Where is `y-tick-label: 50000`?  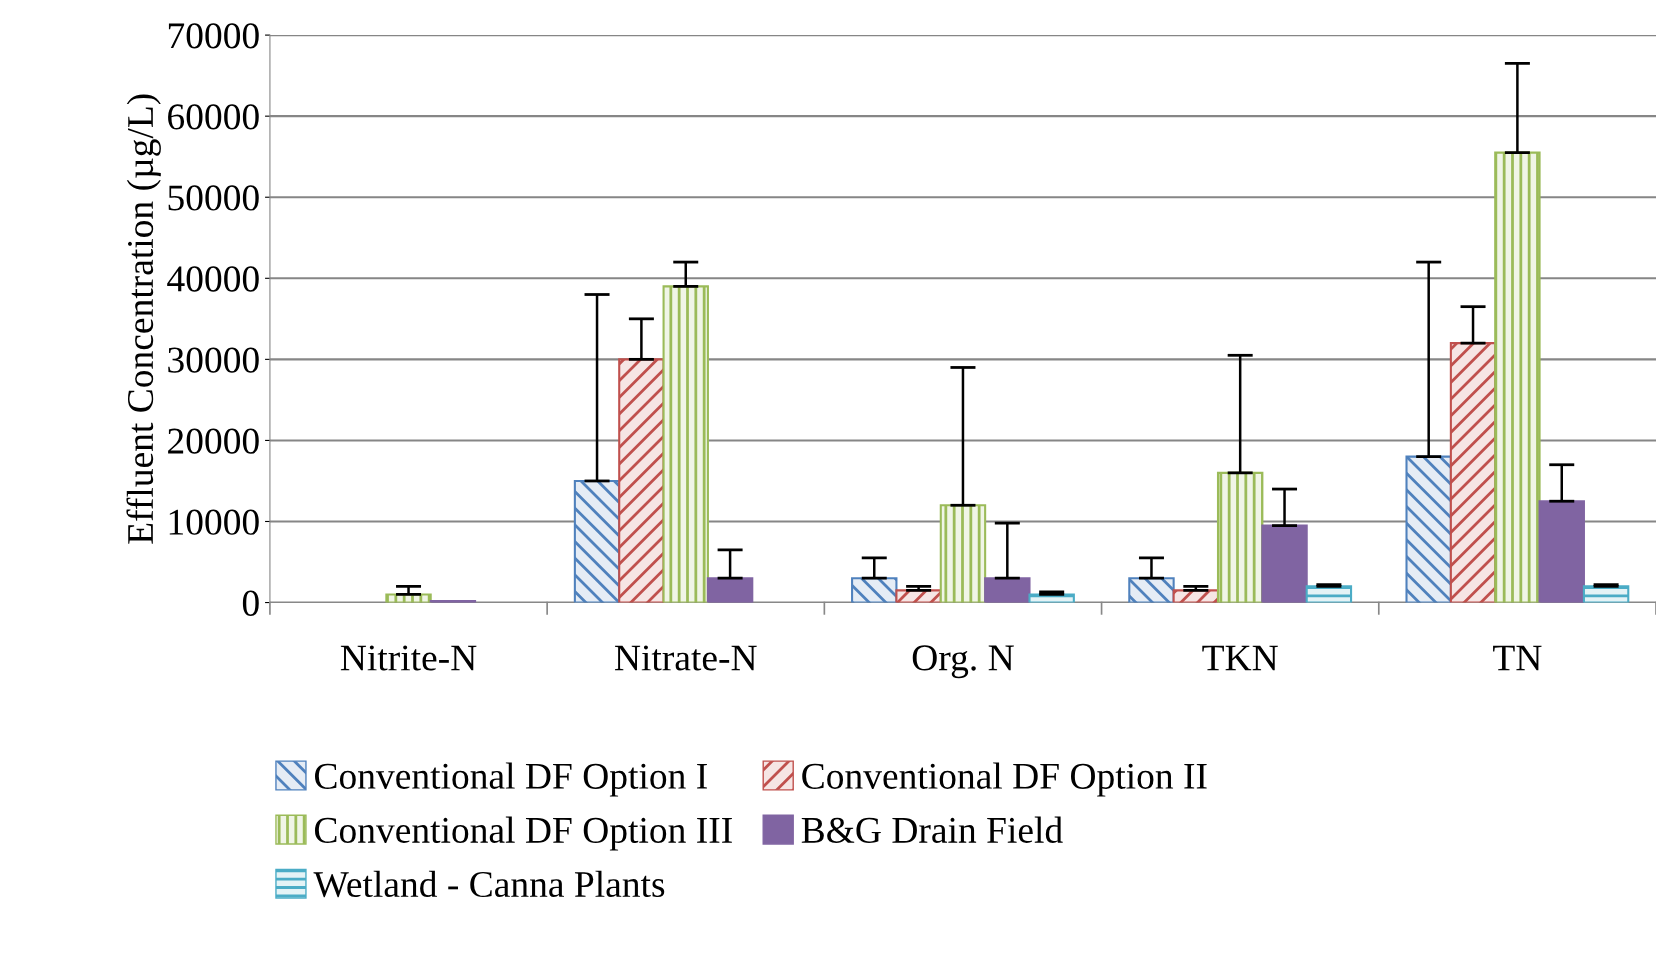 y-tick-label: 50000 is located at coordinates (213, 198).